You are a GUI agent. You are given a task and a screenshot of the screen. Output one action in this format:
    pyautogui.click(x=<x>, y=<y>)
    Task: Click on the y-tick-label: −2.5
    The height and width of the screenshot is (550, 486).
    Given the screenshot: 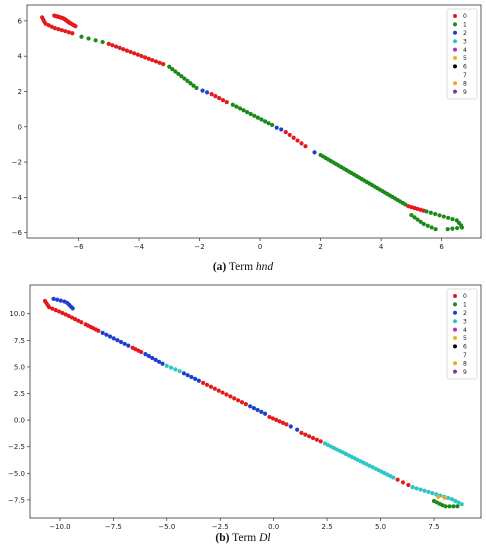 What is the action you would take?
    pyautogui.click(x=16, y=447)
    